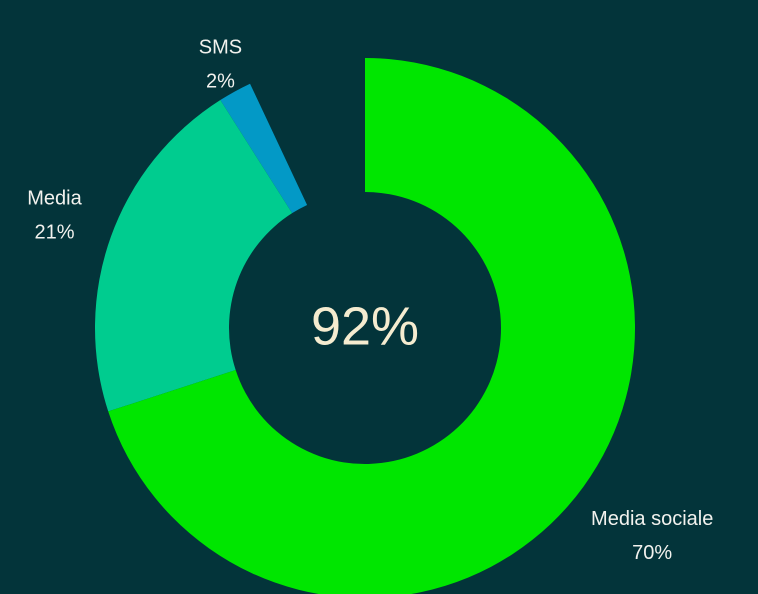  What do you see at coordinates (220, 47) in the screenshot?
I see `slice-label: SMS` at bounding box center [220, 47].